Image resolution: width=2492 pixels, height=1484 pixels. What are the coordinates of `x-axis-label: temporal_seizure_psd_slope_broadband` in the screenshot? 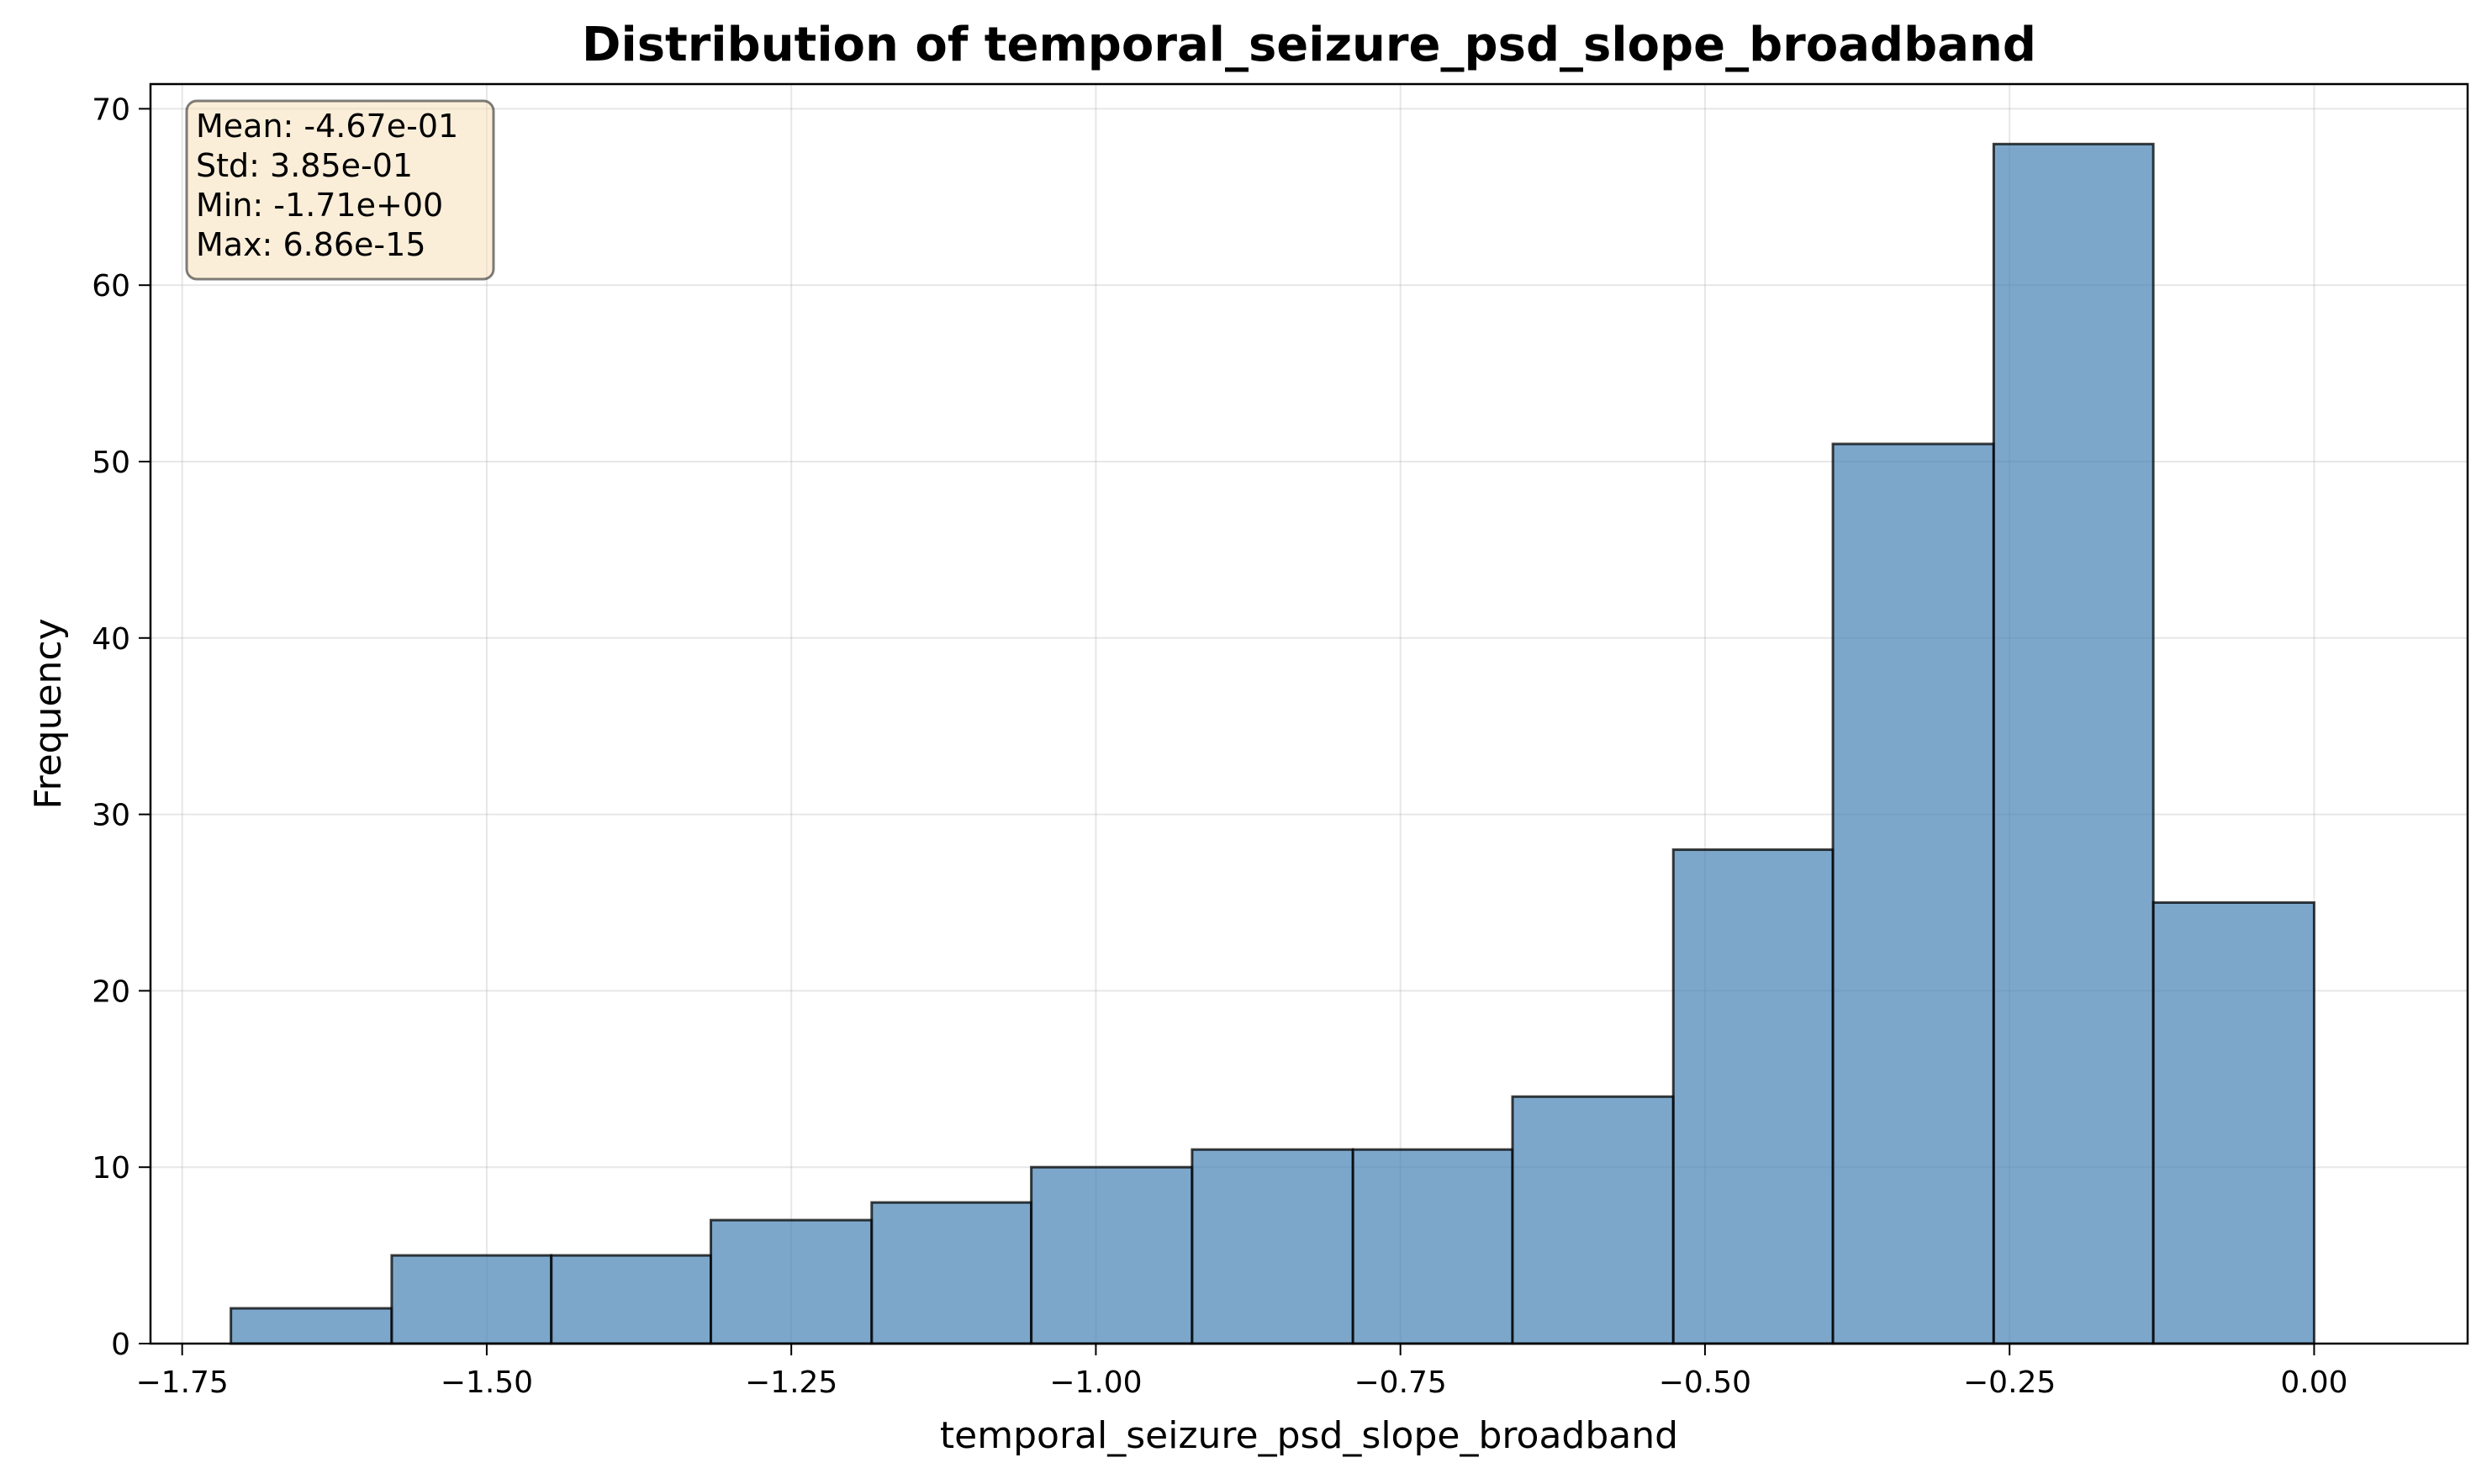 It's located at (1309, 1435).